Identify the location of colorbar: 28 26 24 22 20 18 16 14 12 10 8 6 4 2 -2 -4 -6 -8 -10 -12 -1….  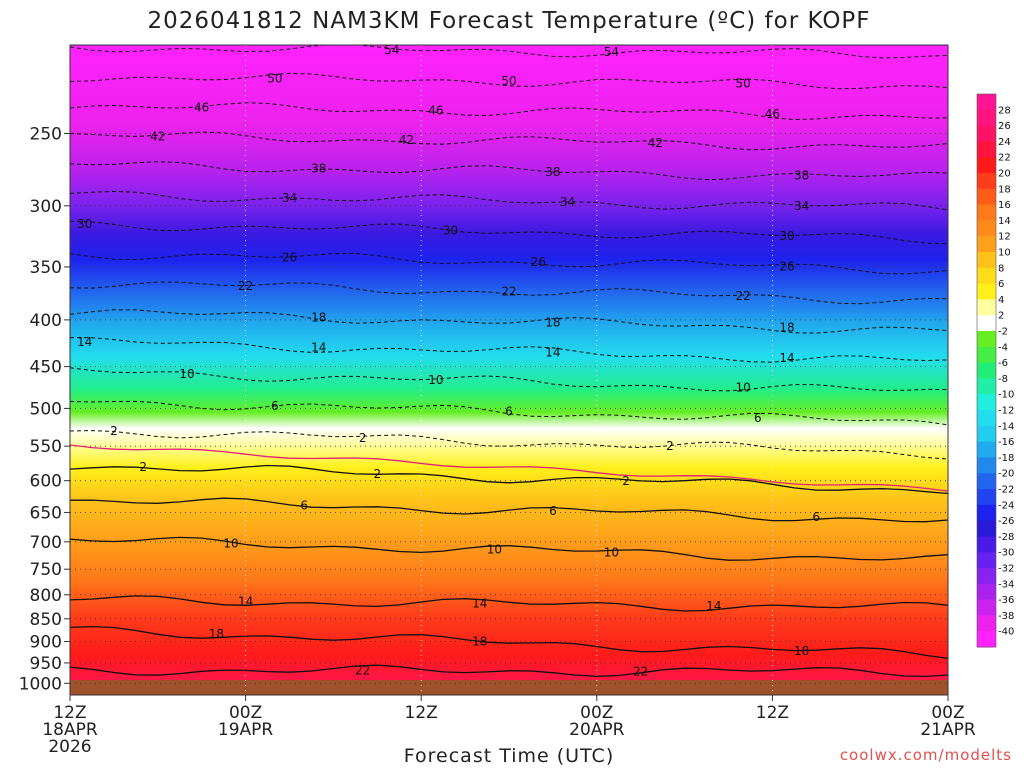
(995, 370).